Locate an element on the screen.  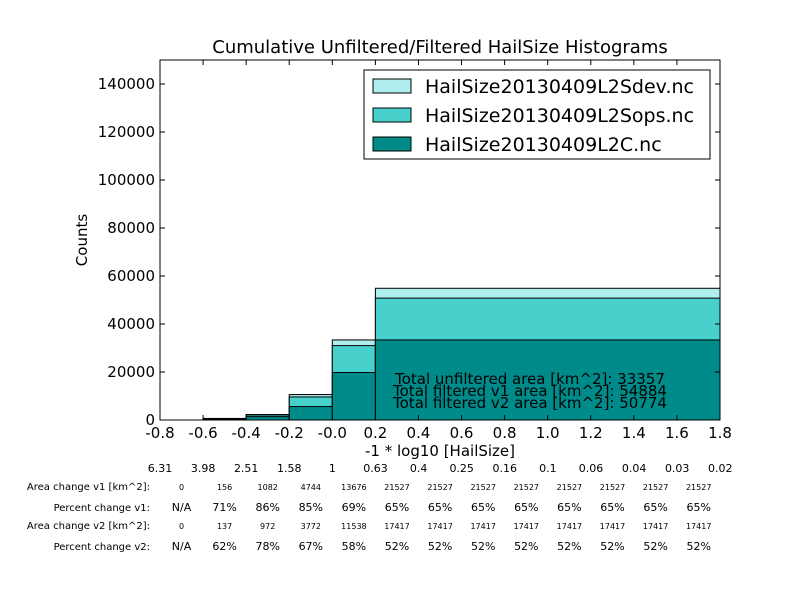
x-tick-label: -0.8 is located at coordinates (159, 433).